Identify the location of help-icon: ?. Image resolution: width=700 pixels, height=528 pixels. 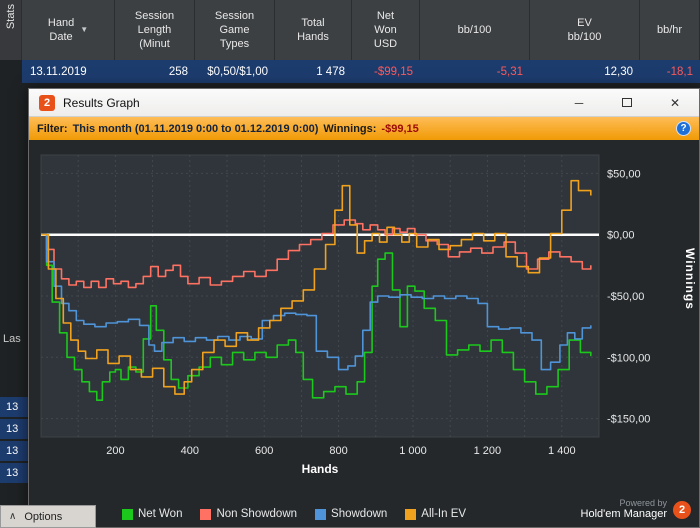
(683, 128).